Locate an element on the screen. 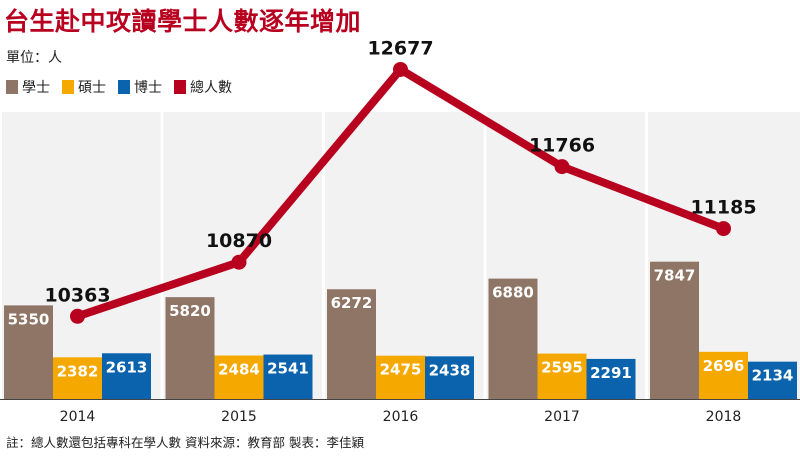 Image resolution: width=800 pixels, height=456 pixels. data-label-bachelor-2015: 5820 is located at coordinates (190, 311).